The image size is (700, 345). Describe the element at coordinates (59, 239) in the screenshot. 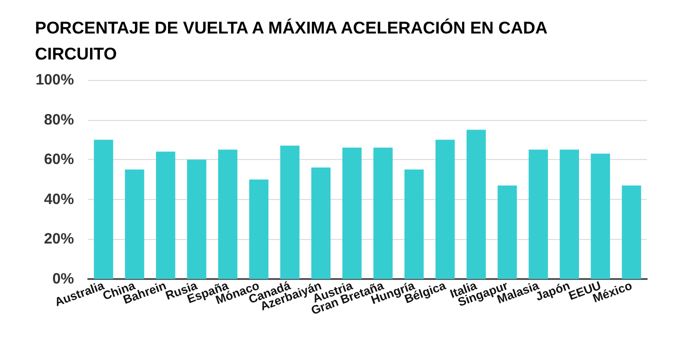

I see `y-tick-label: 20%` at that location.